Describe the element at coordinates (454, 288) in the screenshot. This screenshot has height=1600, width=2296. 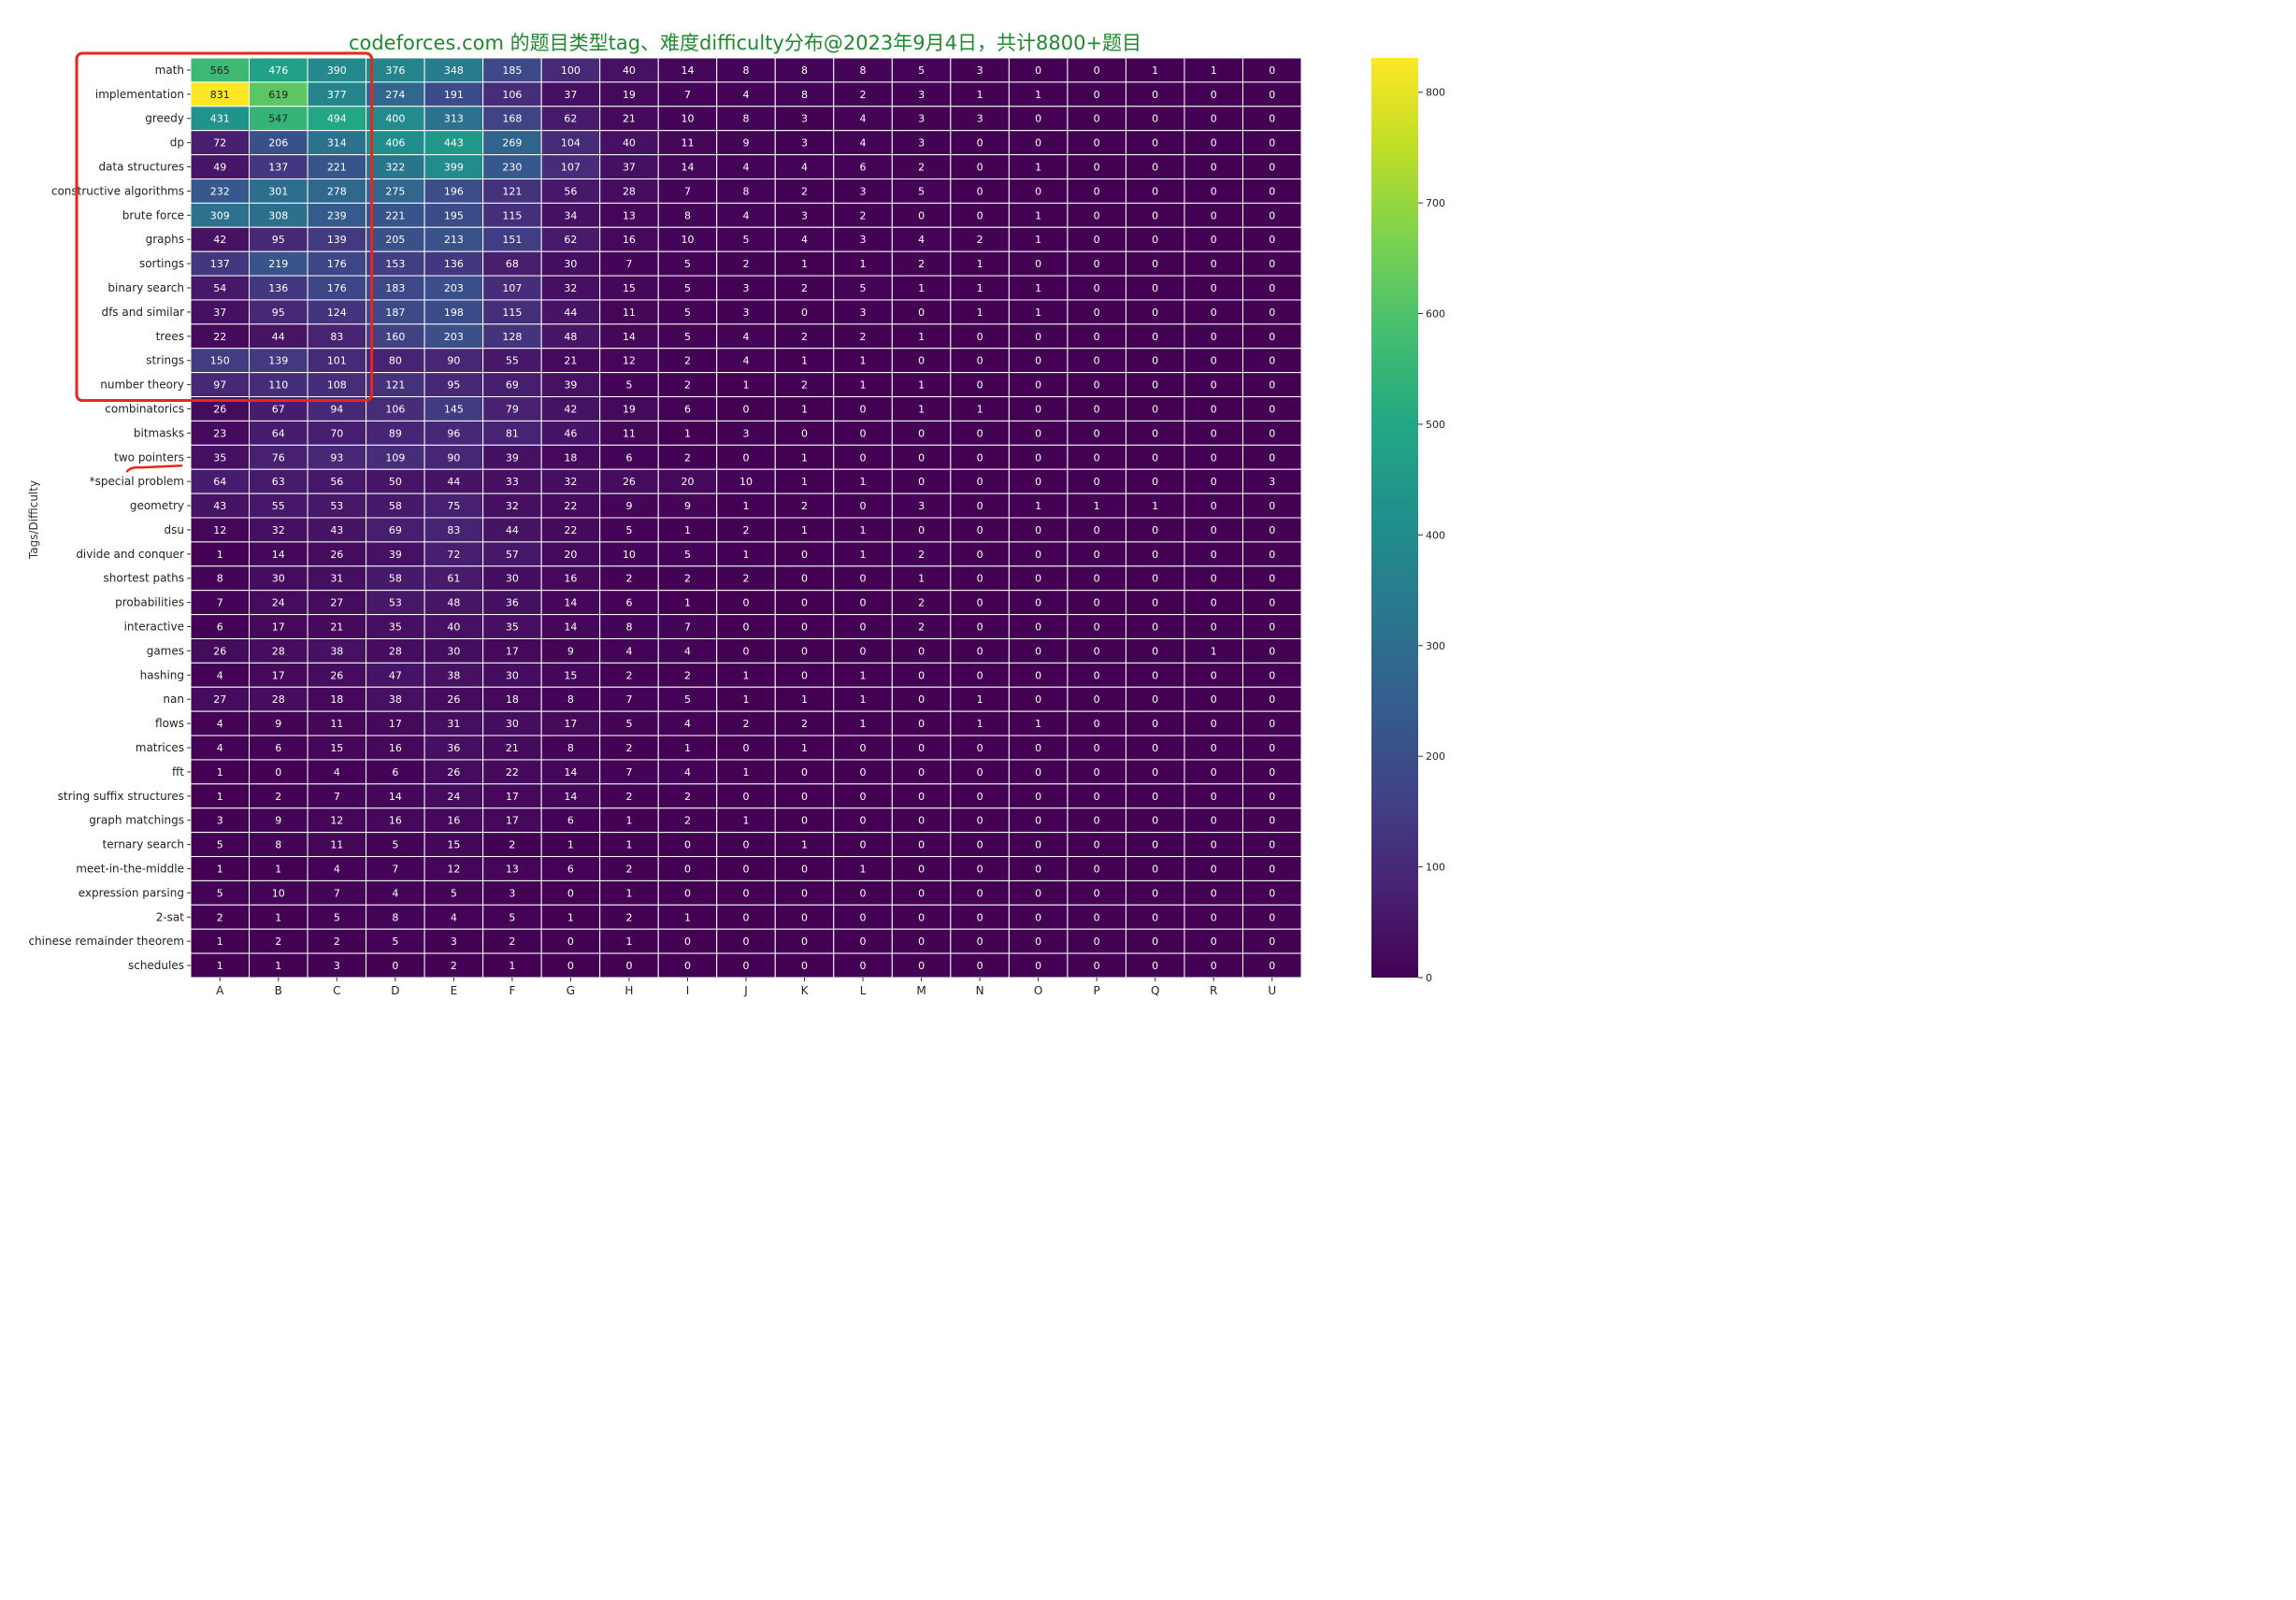
I see `cell-value-label: 203` at that location.